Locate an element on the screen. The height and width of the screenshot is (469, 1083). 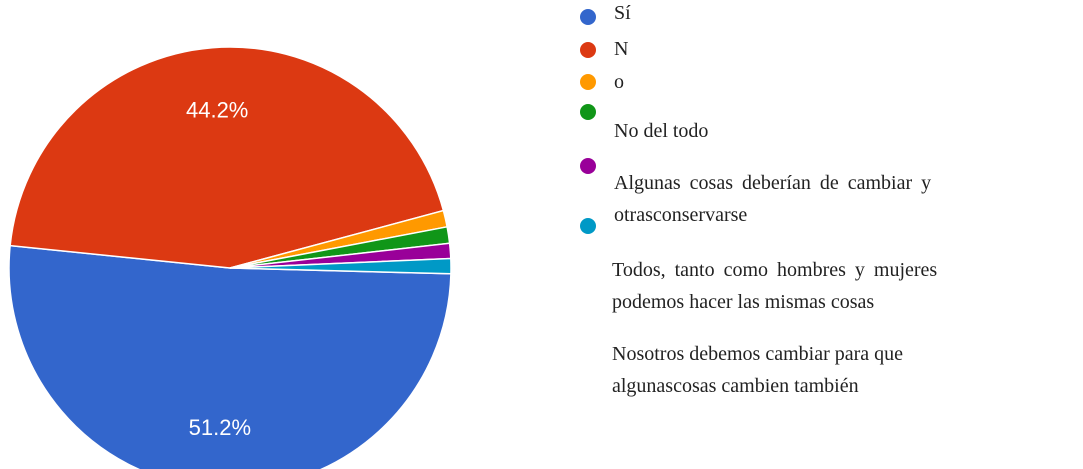
legend-note-todos-line2: podemos hacer las mismas cosas is located at coordinates (743, 302).